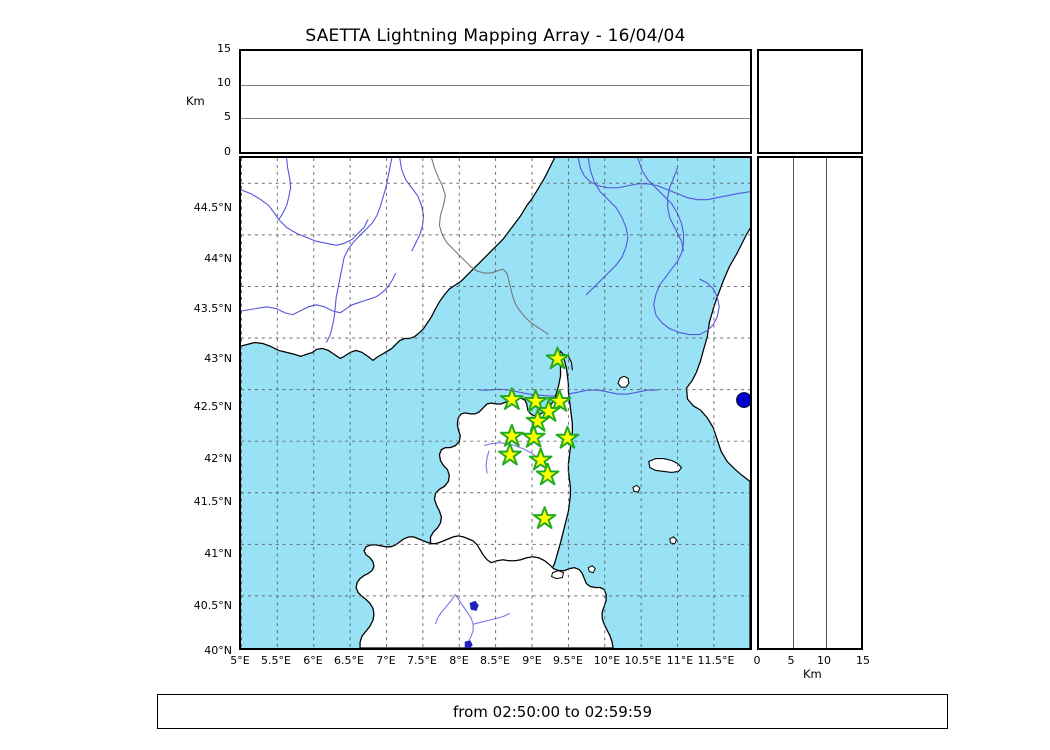 The width and height of the screenshot is (1050, 750). Describe the element at coordinates (218, 258) in the screenshot. I see `lat-tick-44: 44°N` at that location.